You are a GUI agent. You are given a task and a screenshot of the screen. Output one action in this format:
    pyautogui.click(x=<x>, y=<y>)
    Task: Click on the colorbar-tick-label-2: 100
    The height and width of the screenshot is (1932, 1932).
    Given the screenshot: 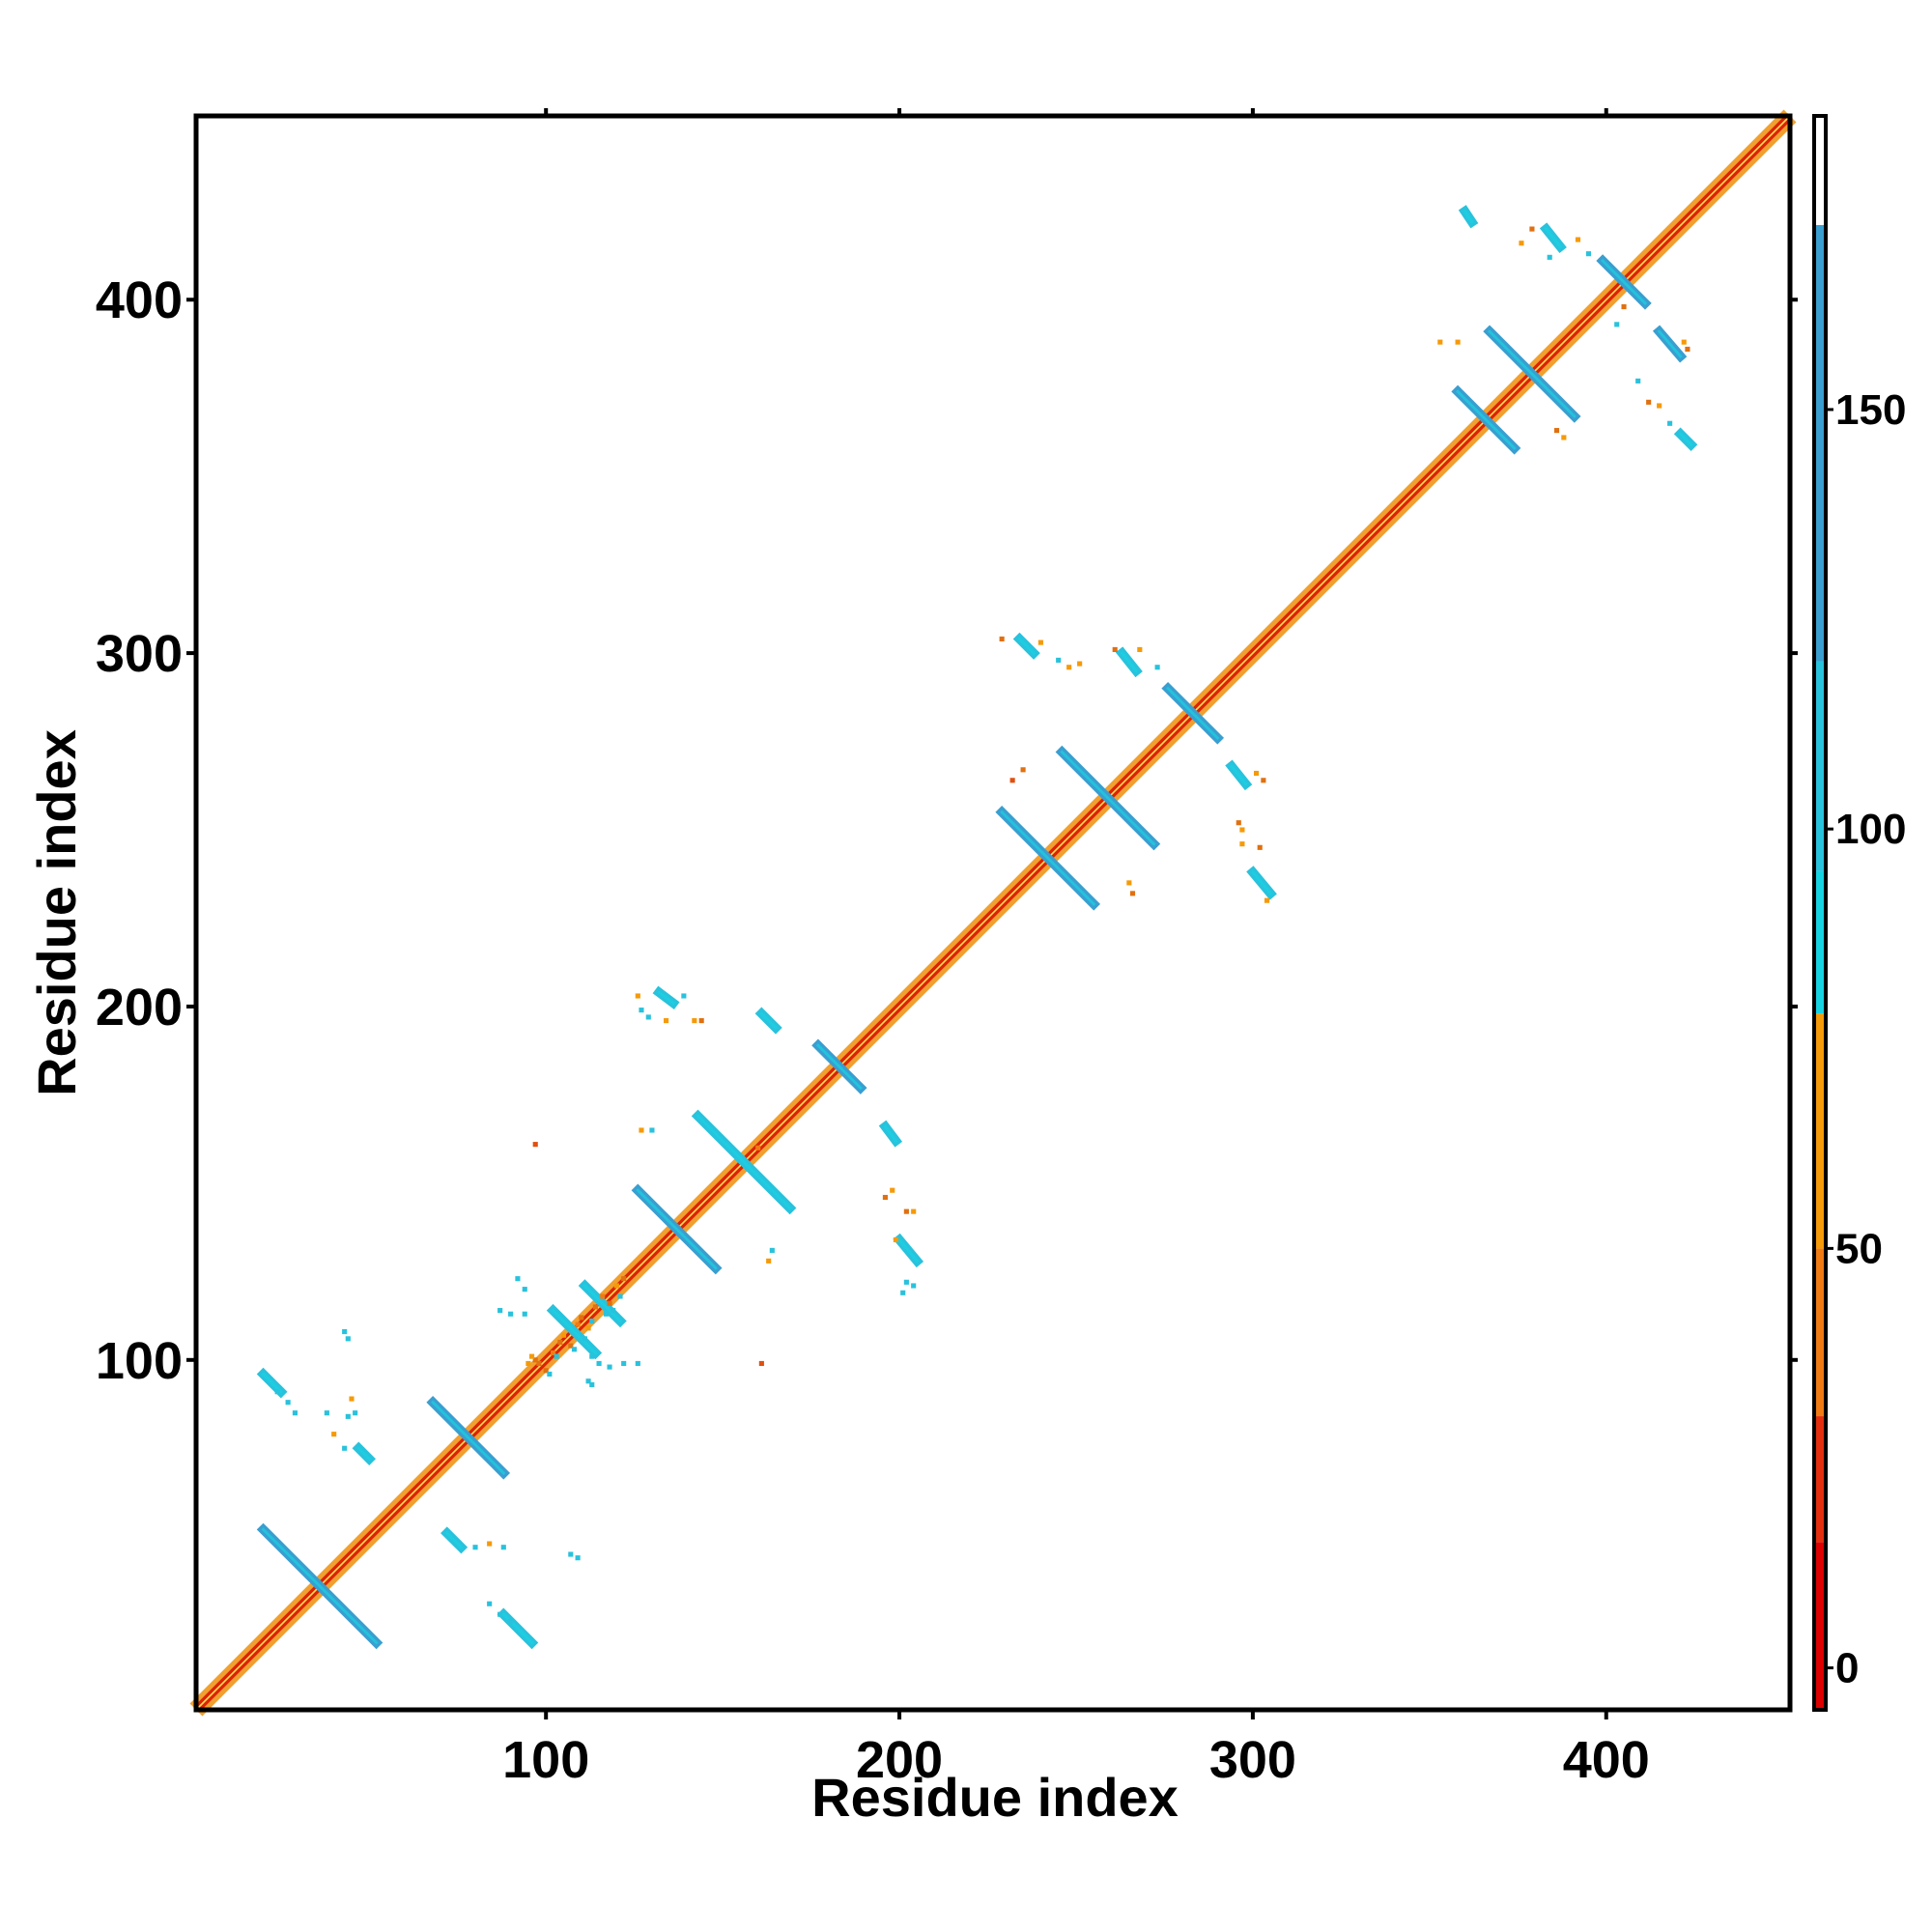 What is the action you would take?
    pyautogui.click(x=1870, y=829)
    